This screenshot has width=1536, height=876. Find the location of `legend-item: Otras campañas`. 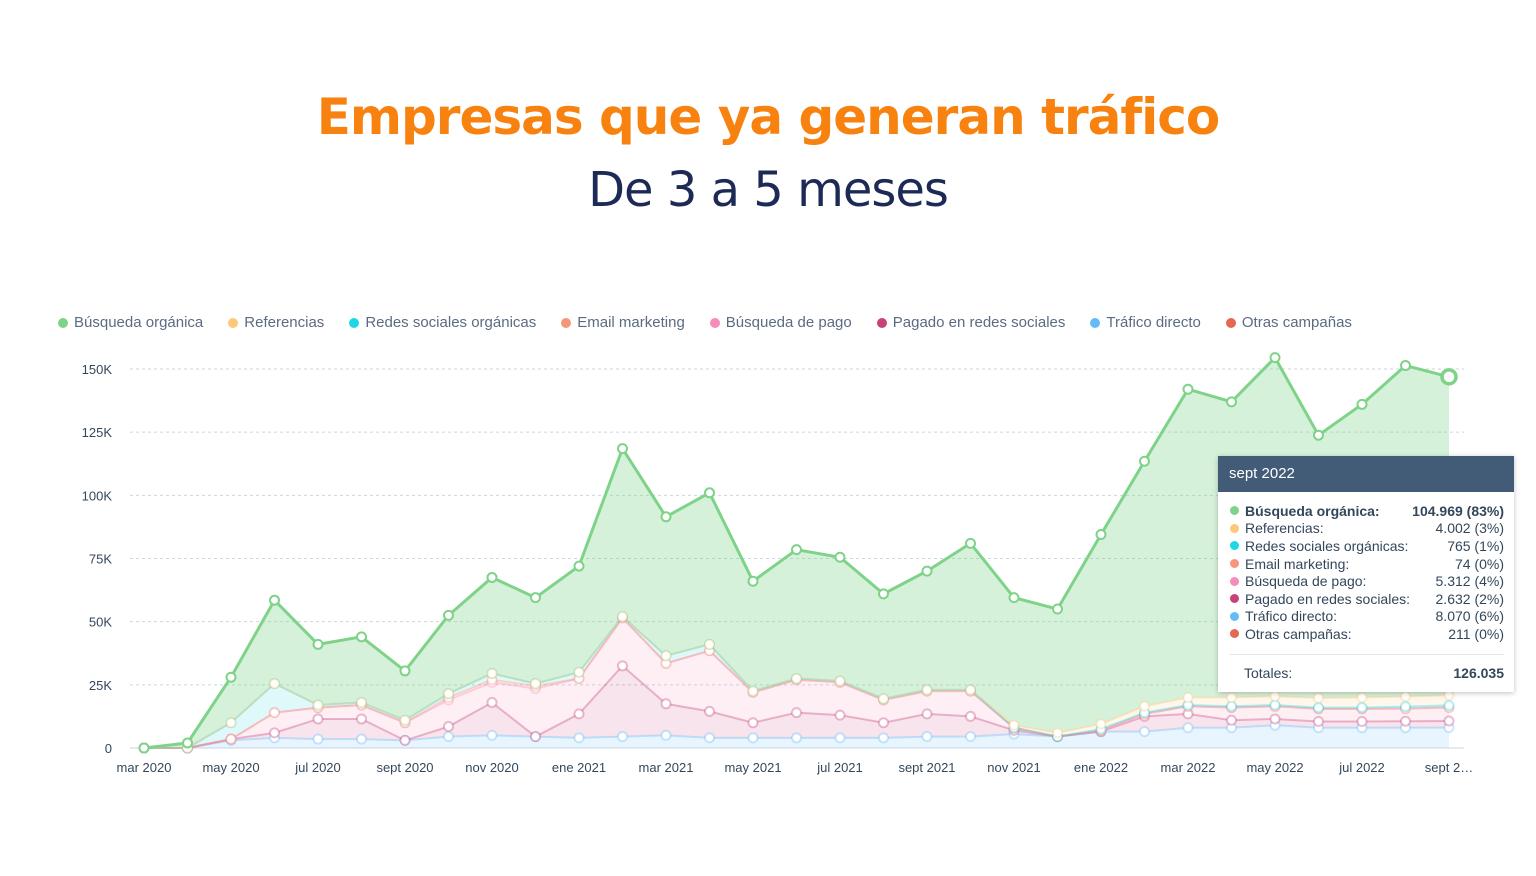

legend-item: Otras campañas is located at coordinates (1288, 322).